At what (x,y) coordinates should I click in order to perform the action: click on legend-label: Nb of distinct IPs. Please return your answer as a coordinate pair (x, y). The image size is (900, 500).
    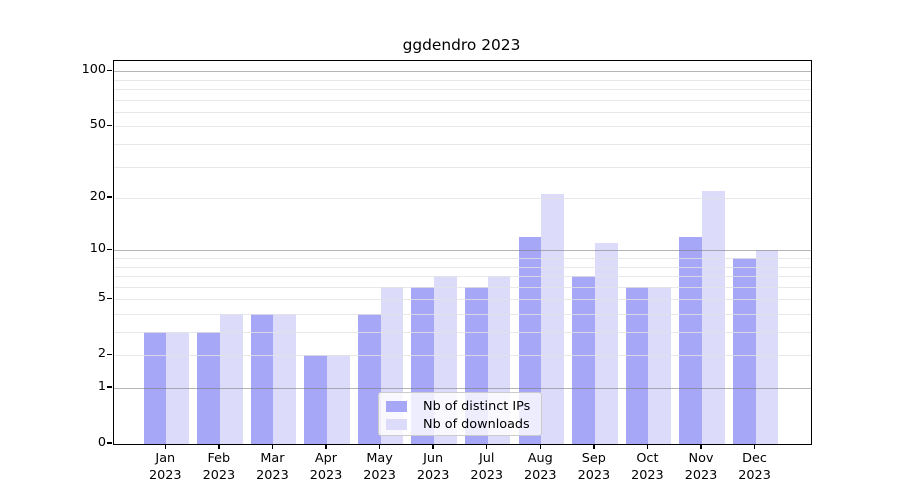
    Looking at the image, I should click on (477, 407).